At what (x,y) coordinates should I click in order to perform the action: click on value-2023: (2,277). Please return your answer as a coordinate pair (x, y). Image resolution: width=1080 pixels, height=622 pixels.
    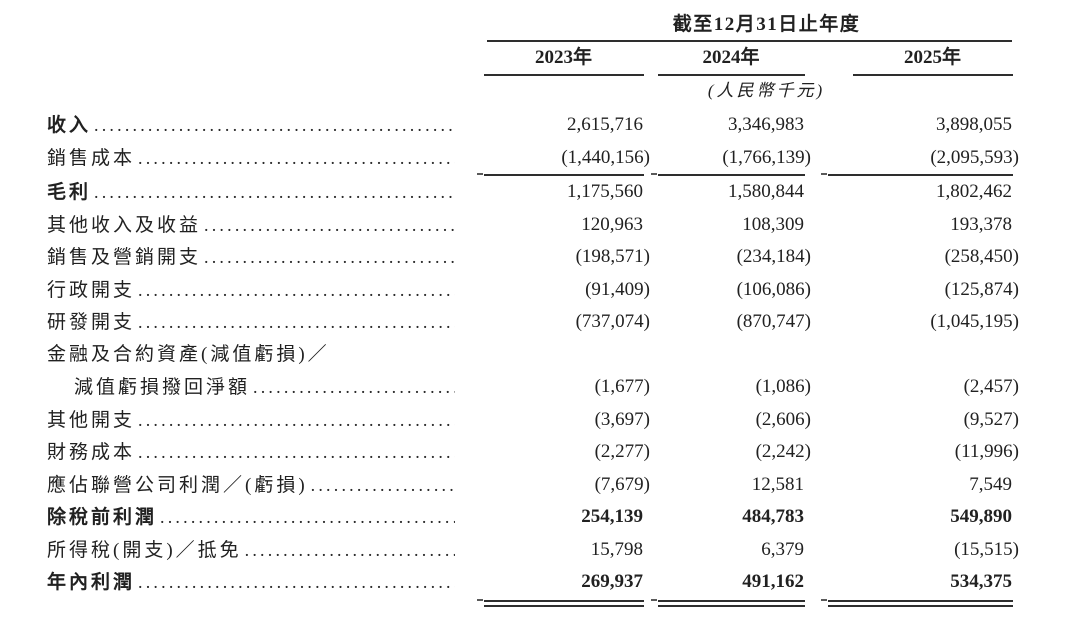
    Looking at the image, I should click on (622, 451).